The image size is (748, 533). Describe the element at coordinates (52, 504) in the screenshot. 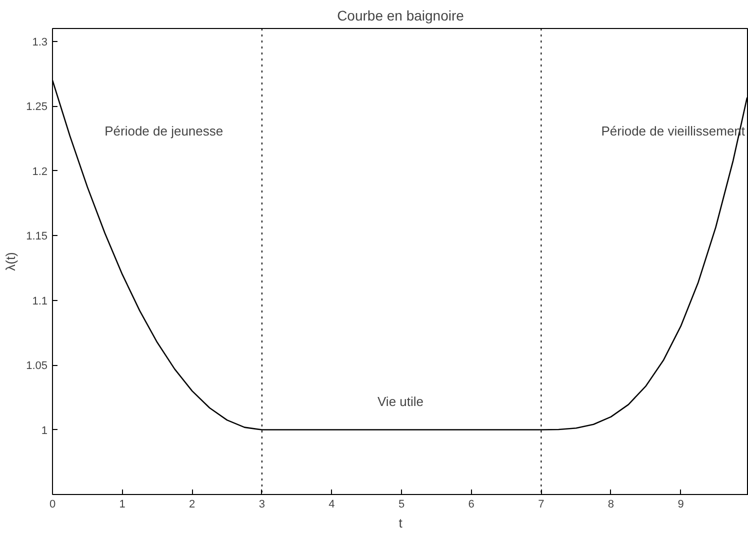

I see `x-tick-label: 0` at that location.